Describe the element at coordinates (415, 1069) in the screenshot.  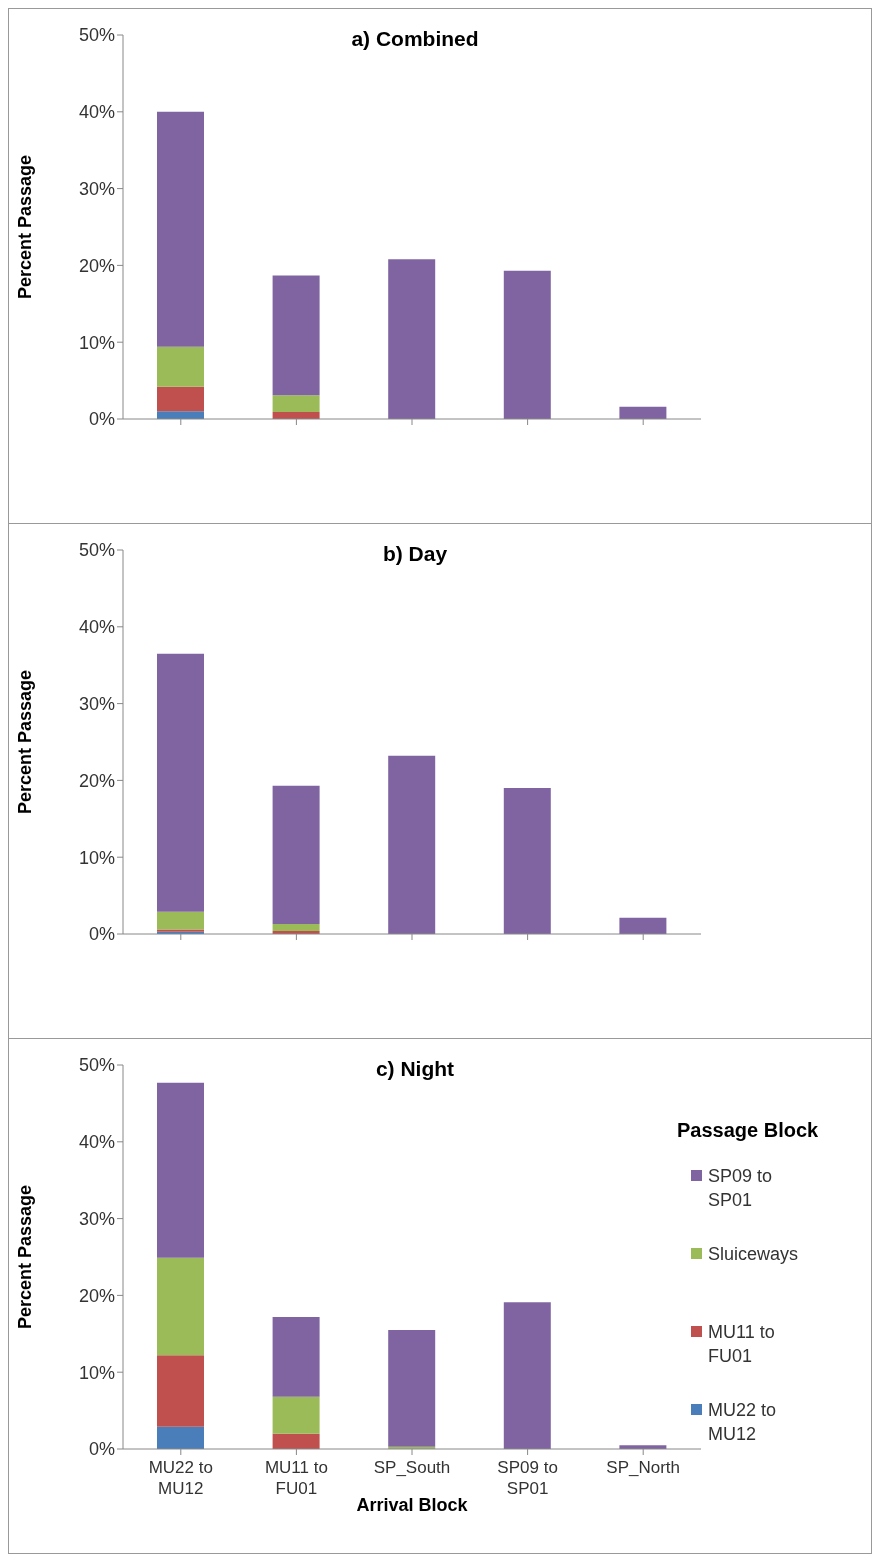
I see `chart-title: c) Night` at that location.